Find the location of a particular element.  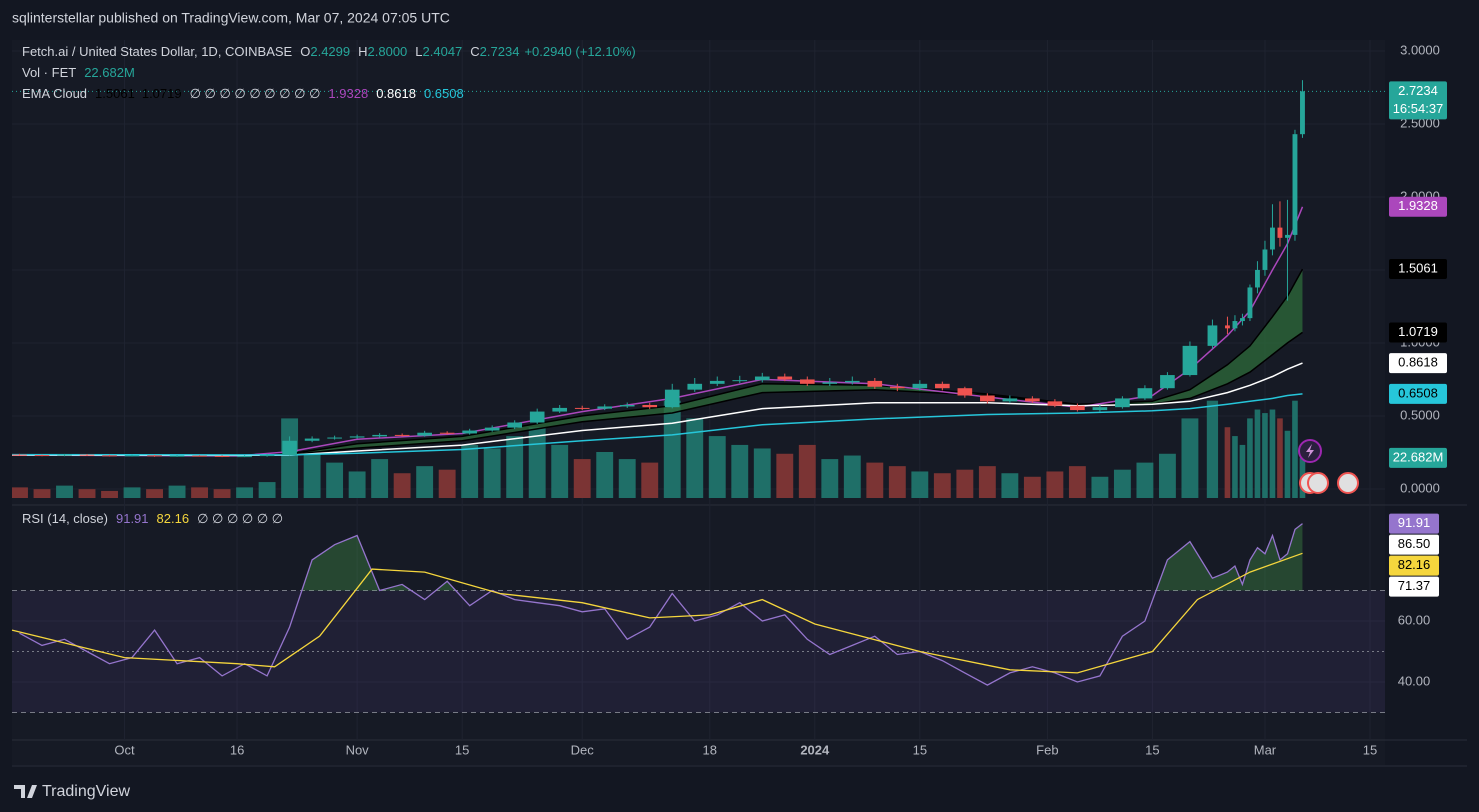

price-tag-label: 1.0719 is located at coordinates (1418, 331).